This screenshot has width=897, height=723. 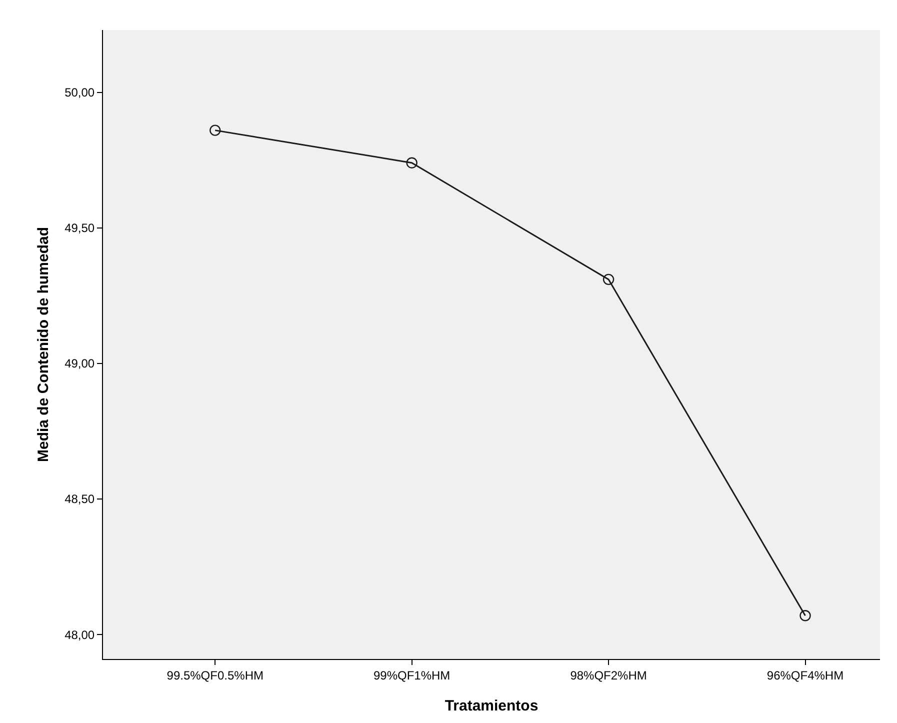 What do you see at coordinates (215, 675) in the screenshot?
I see `x-tick-label: 99.5%QF0.5%HM` at bounding box center [215, 675].